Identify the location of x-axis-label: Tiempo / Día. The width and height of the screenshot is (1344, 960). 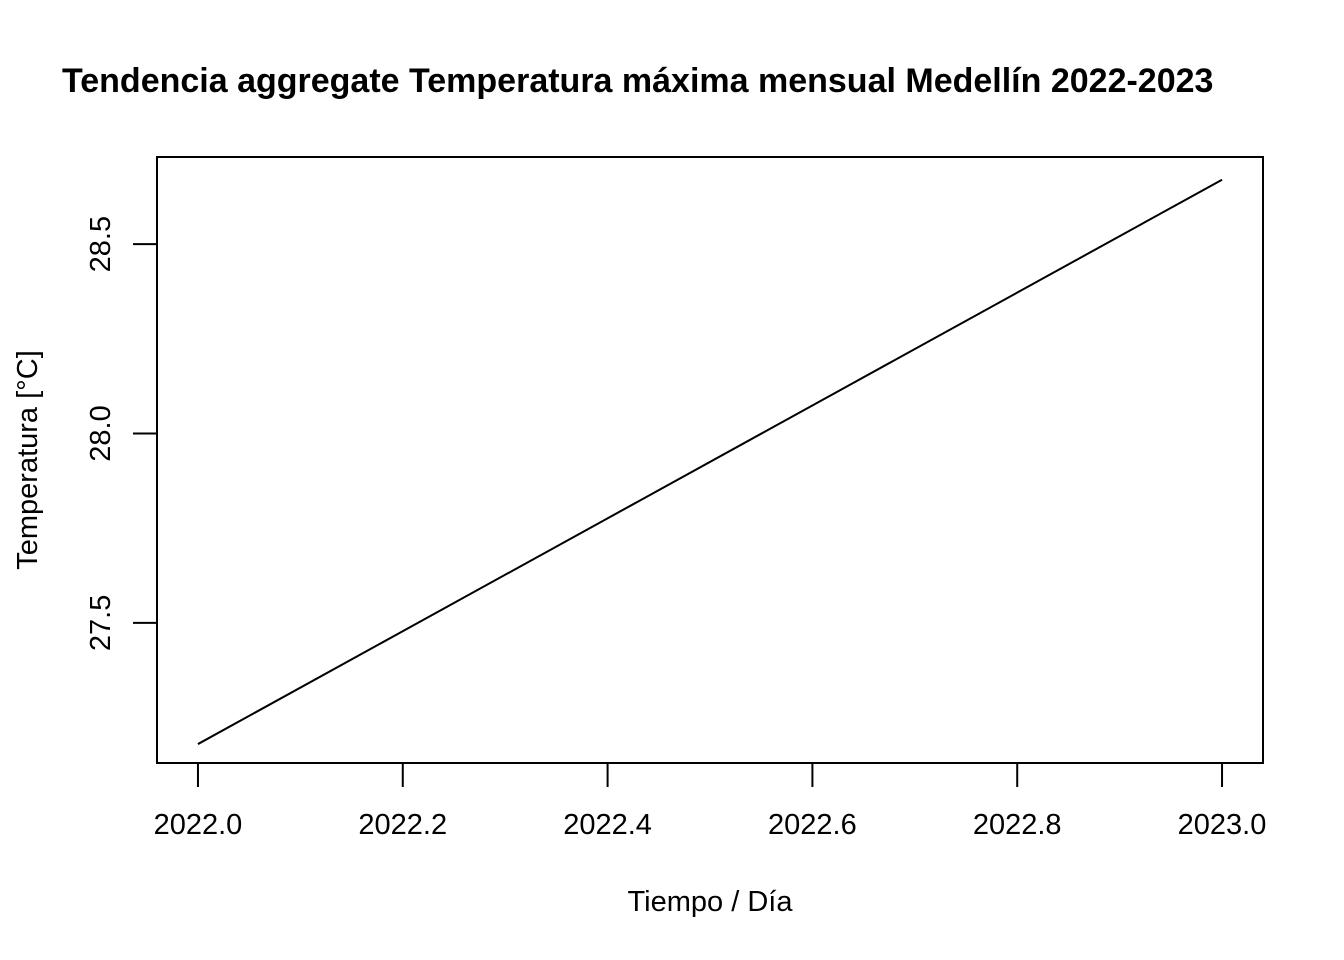
(711, 902).